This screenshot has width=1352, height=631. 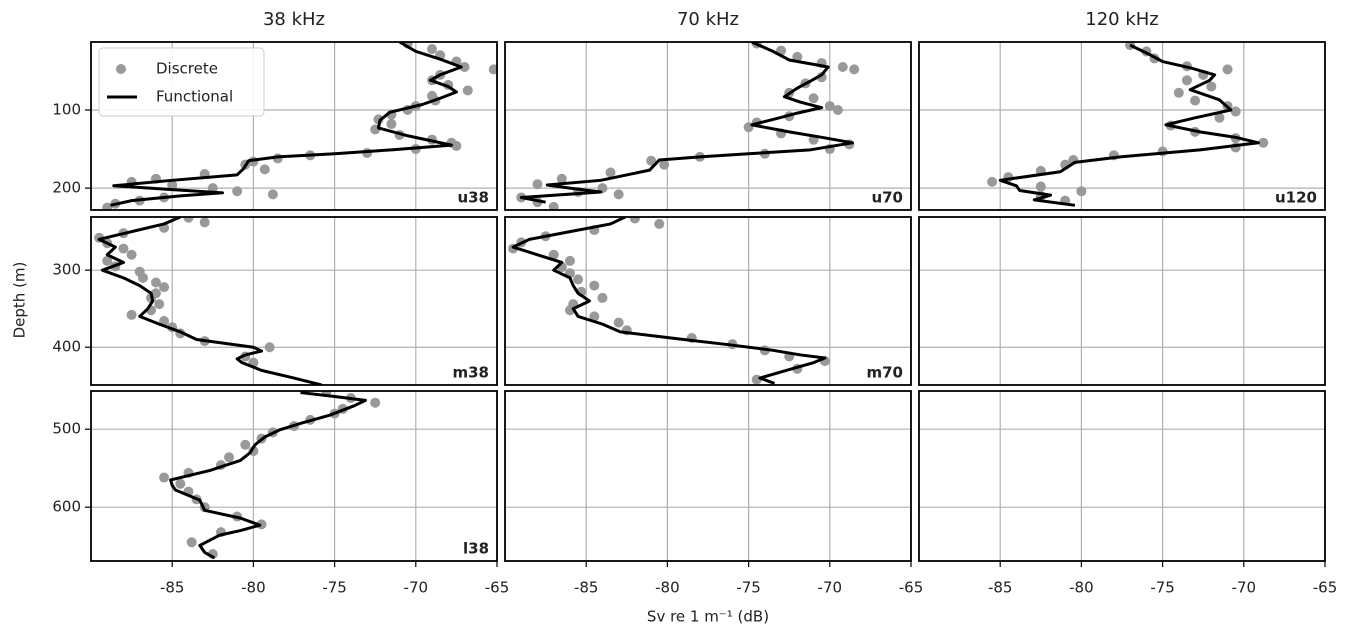 I want to click on panel-label: m38, so click(x=470, y=373).